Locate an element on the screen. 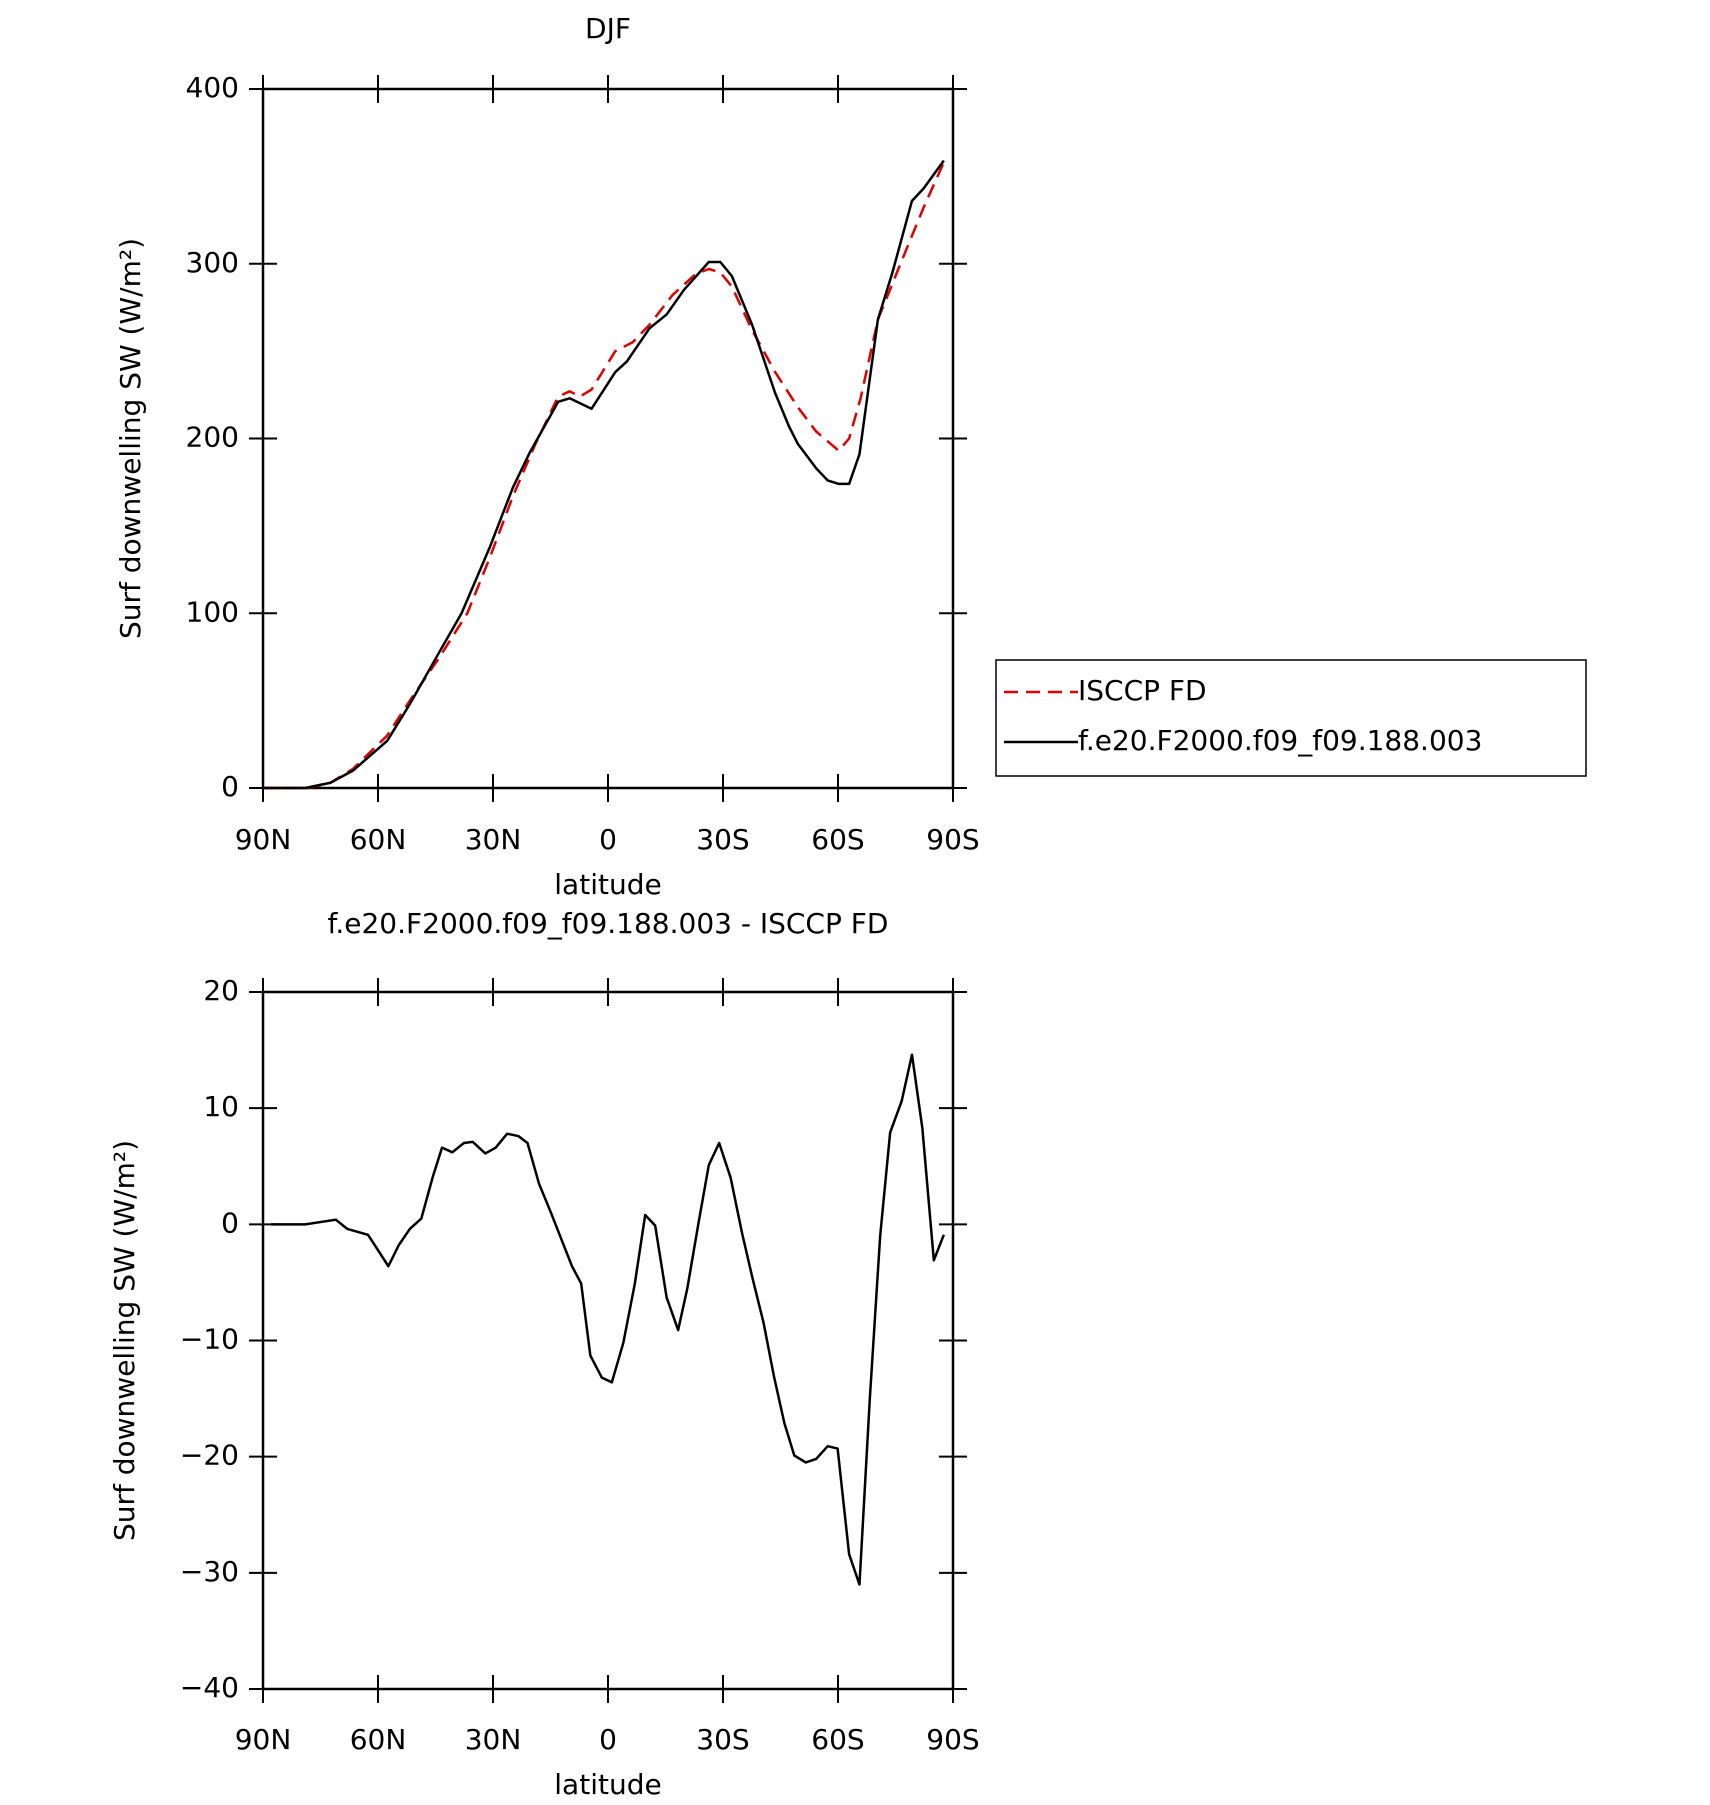 The width and height of the screenshot is (1710, 1805). legend-box is located at coordinates (1291, 718).